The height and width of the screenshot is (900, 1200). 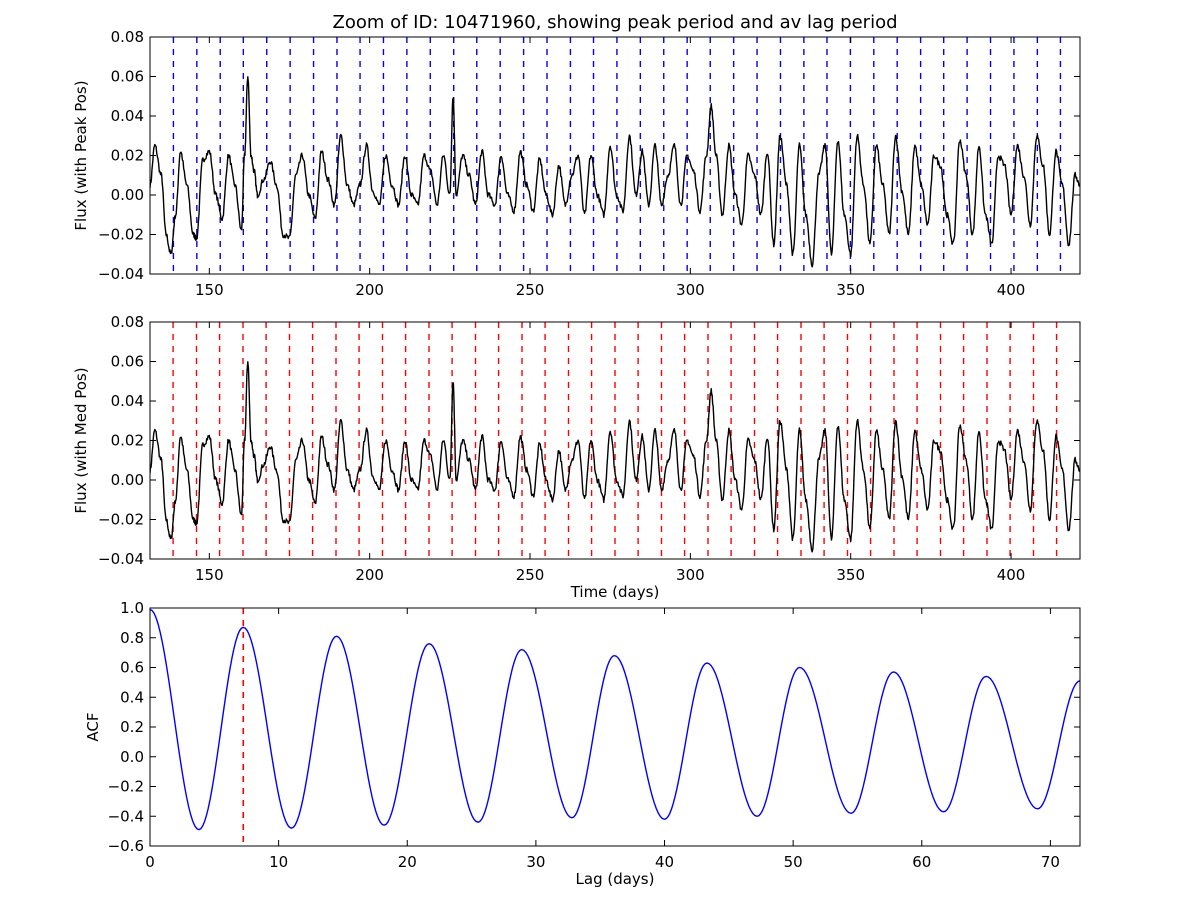 I want to click on x-axis-label: Time (days), so click(x=615, y=592).